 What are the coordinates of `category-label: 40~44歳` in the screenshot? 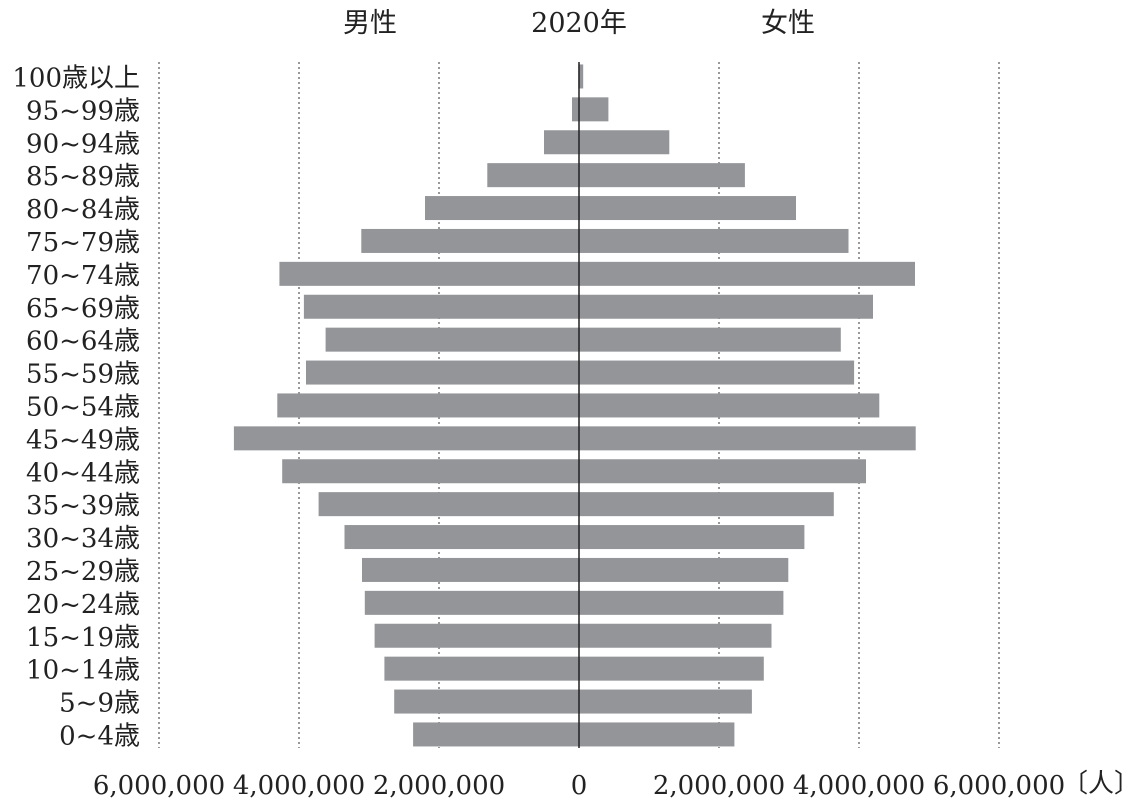 It's located at (83, 473).